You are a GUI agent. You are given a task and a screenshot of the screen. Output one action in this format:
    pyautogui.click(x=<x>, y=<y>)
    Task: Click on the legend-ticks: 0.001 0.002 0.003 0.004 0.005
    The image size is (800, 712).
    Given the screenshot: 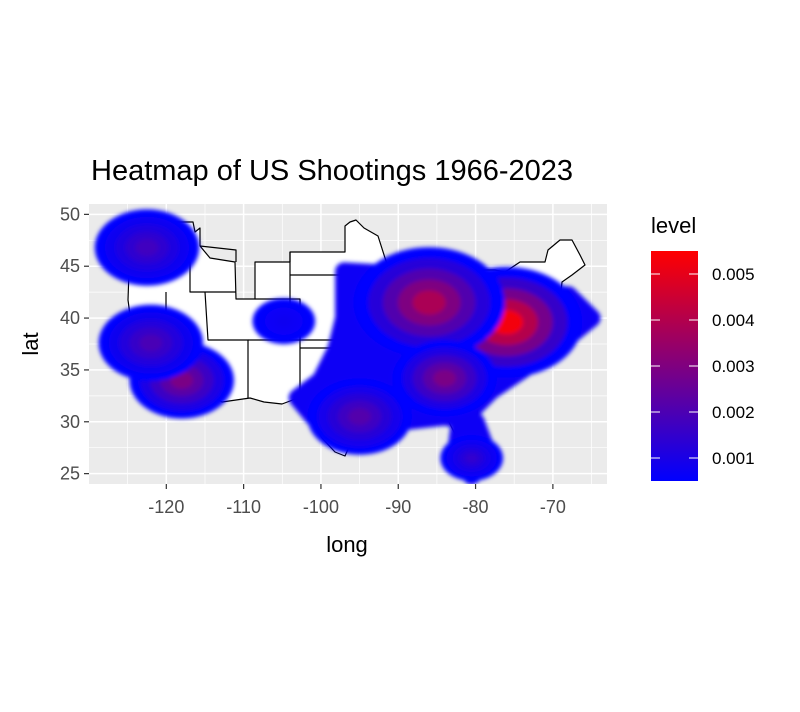 What is the action you would take?
    pyautogui.click(x=703, y=366)
    